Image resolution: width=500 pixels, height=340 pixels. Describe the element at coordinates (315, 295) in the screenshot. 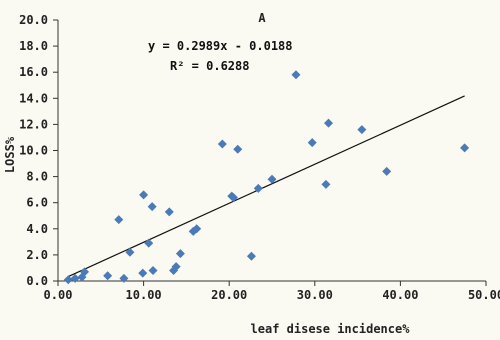

I see `x-tick-label: 30.00` at that location.